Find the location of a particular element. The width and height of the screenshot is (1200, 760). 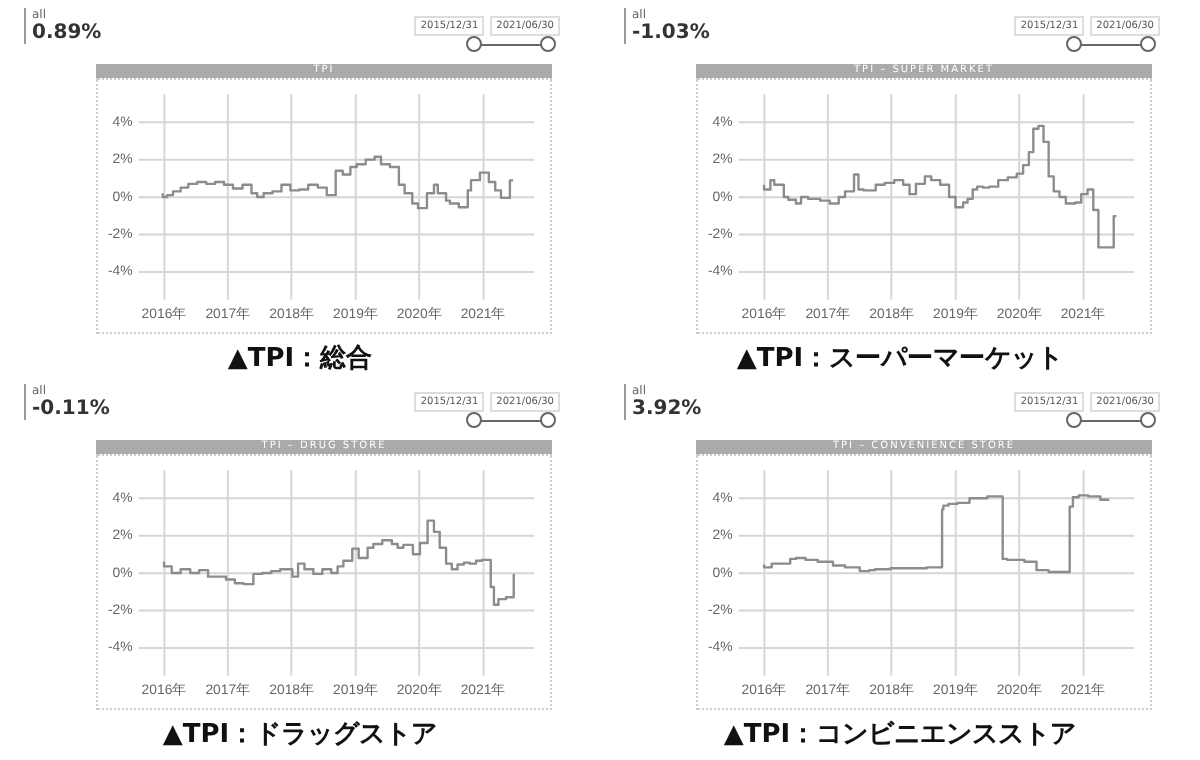

text: ▲TPI：総合 is located at coordinates (300, 359).